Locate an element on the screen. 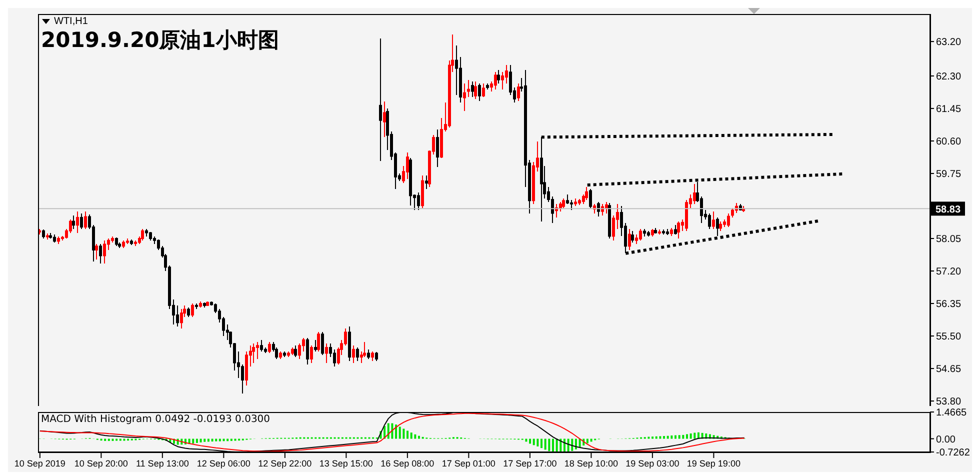 The height and width of the screenshot is (475, 980). ref-line-label: 58.83 is located at coordinates (948, 210).